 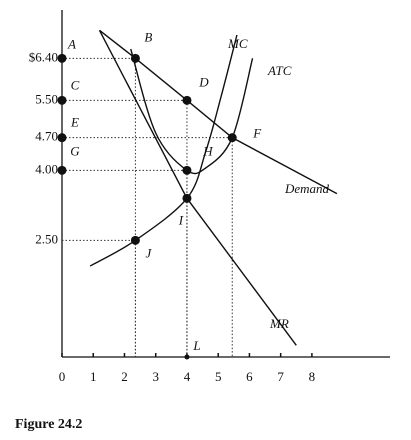 I want to click on point-label: F, so click(x=257, y=133).